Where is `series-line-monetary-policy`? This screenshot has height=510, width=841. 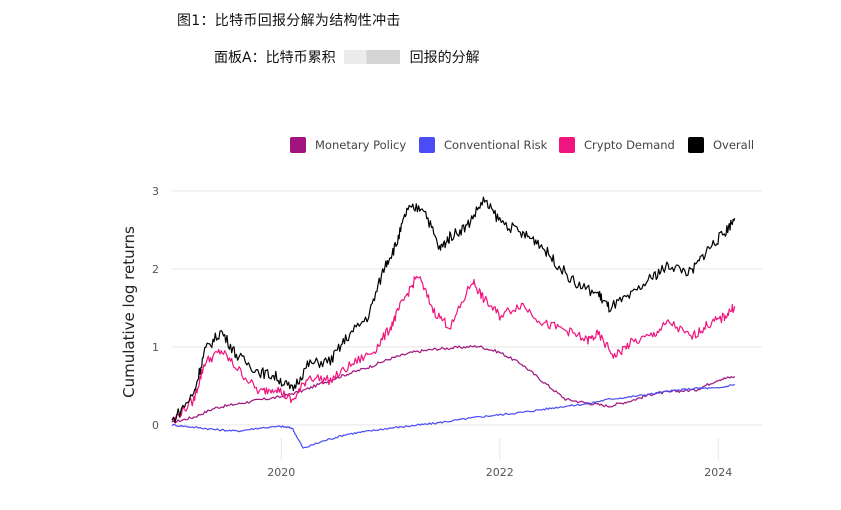 series-line-monetary-policy is located at coordinates (453, 384).